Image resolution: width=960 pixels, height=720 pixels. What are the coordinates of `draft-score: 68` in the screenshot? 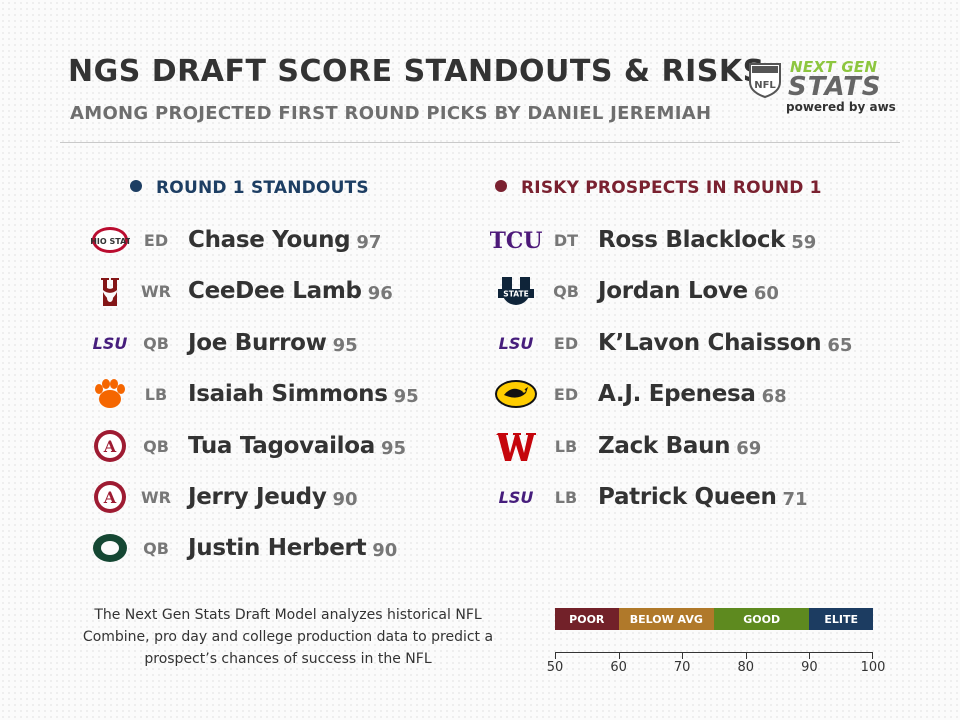 It's located at (774, 396).